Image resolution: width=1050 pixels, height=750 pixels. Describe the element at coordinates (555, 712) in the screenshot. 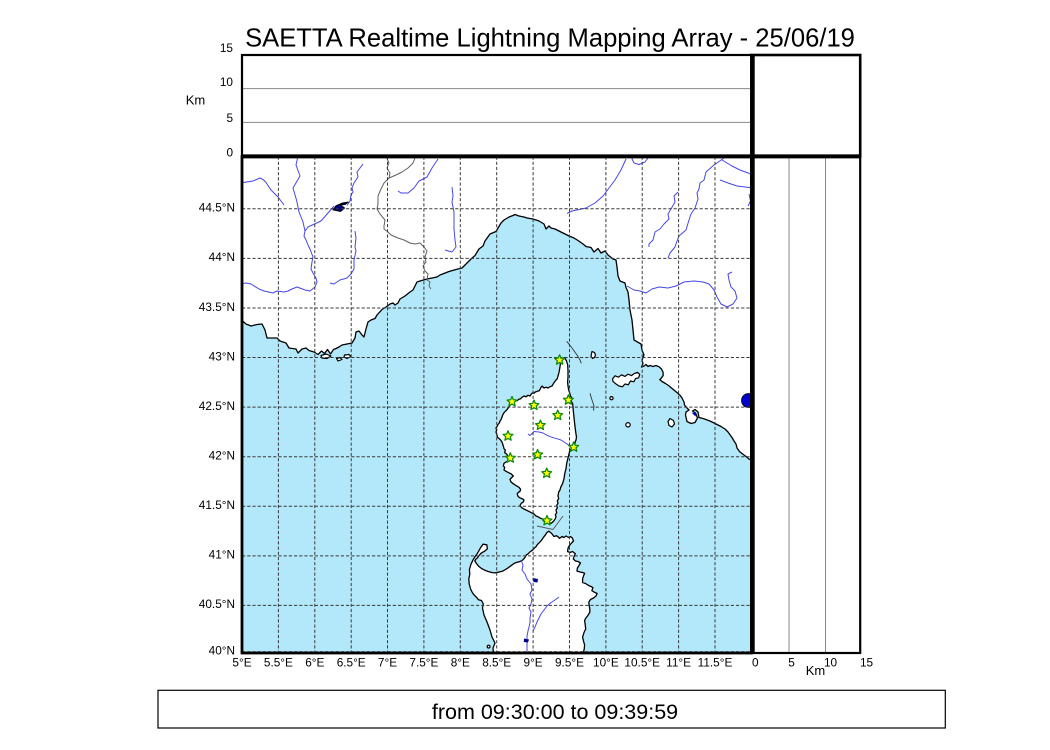

I see `svg-text: from 09:30:00 to 09:39:59` at that location.